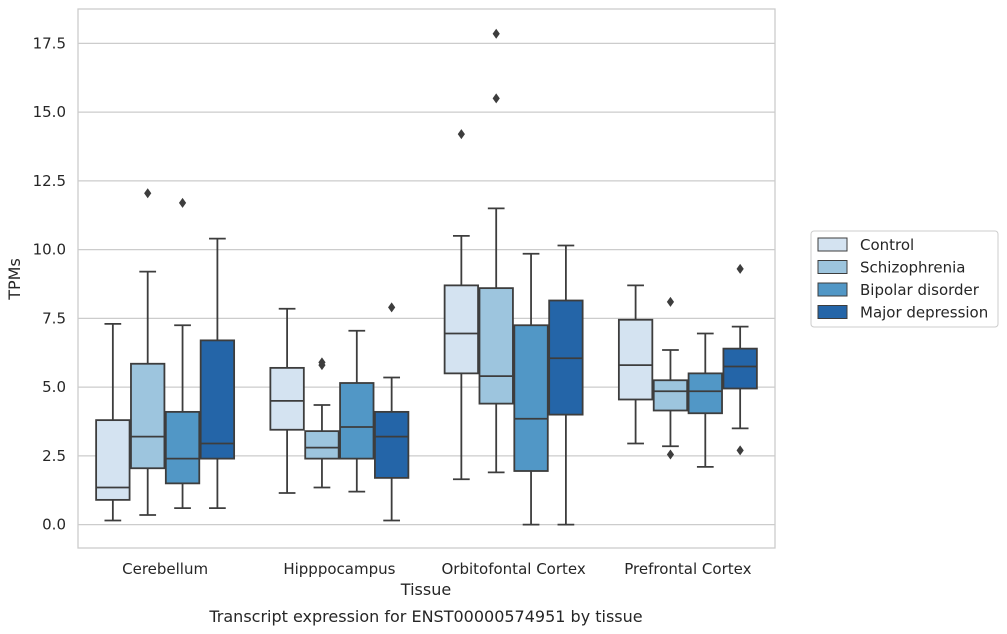 This screenshot has width=1007, height=634. I want to click on y-tick-label: 7.5, so click(54, 318).